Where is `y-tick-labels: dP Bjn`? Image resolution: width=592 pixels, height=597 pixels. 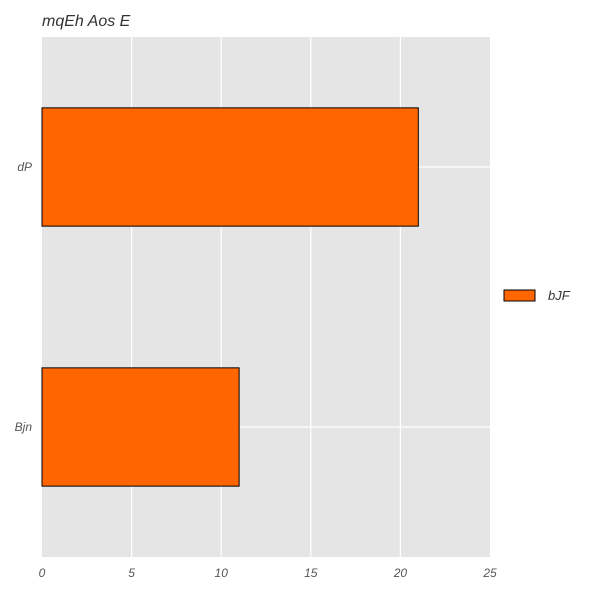 y-tick-labels: dP Bjn is located at coordinates (24, 297).